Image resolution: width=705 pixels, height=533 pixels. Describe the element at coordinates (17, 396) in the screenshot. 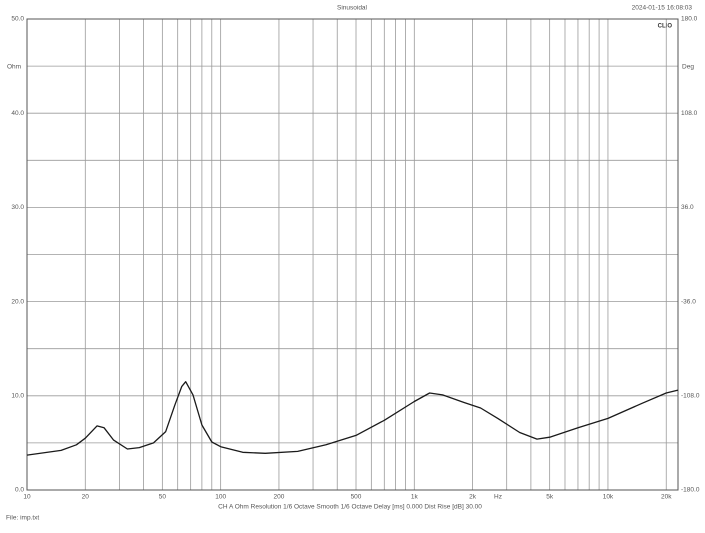

I see `y-tick-label: 10.0` at that location.